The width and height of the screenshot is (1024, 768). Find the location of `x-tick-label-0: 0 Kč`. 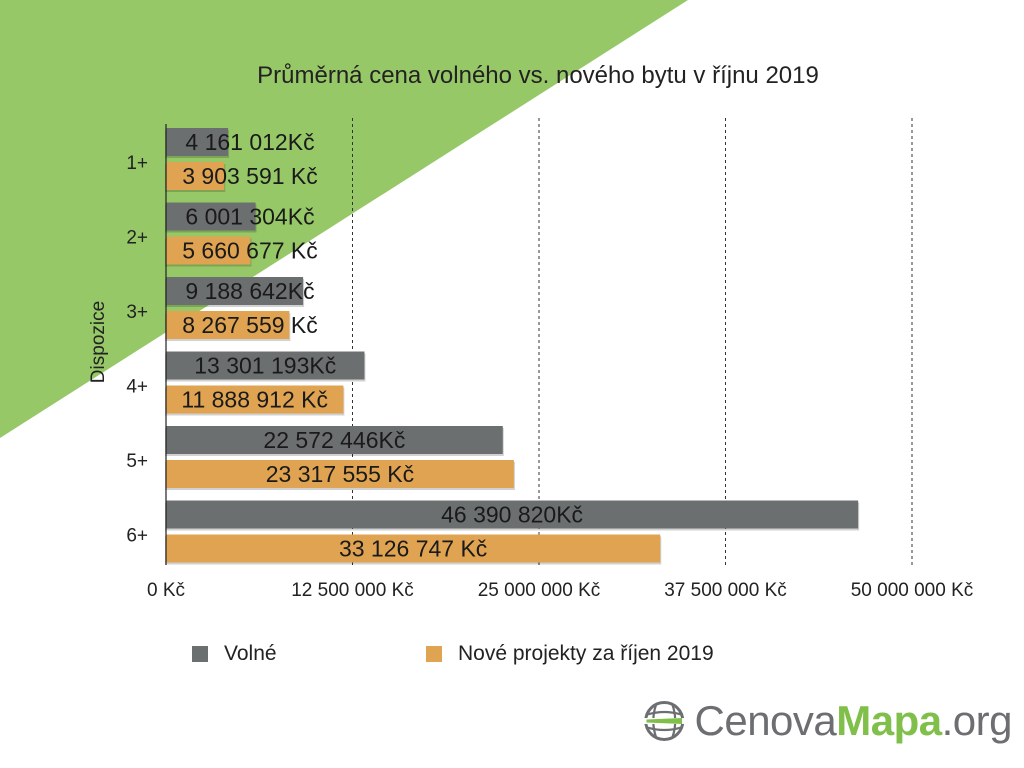

x-tick-label-0: 0 Kč is located at coordinates (166, 590).